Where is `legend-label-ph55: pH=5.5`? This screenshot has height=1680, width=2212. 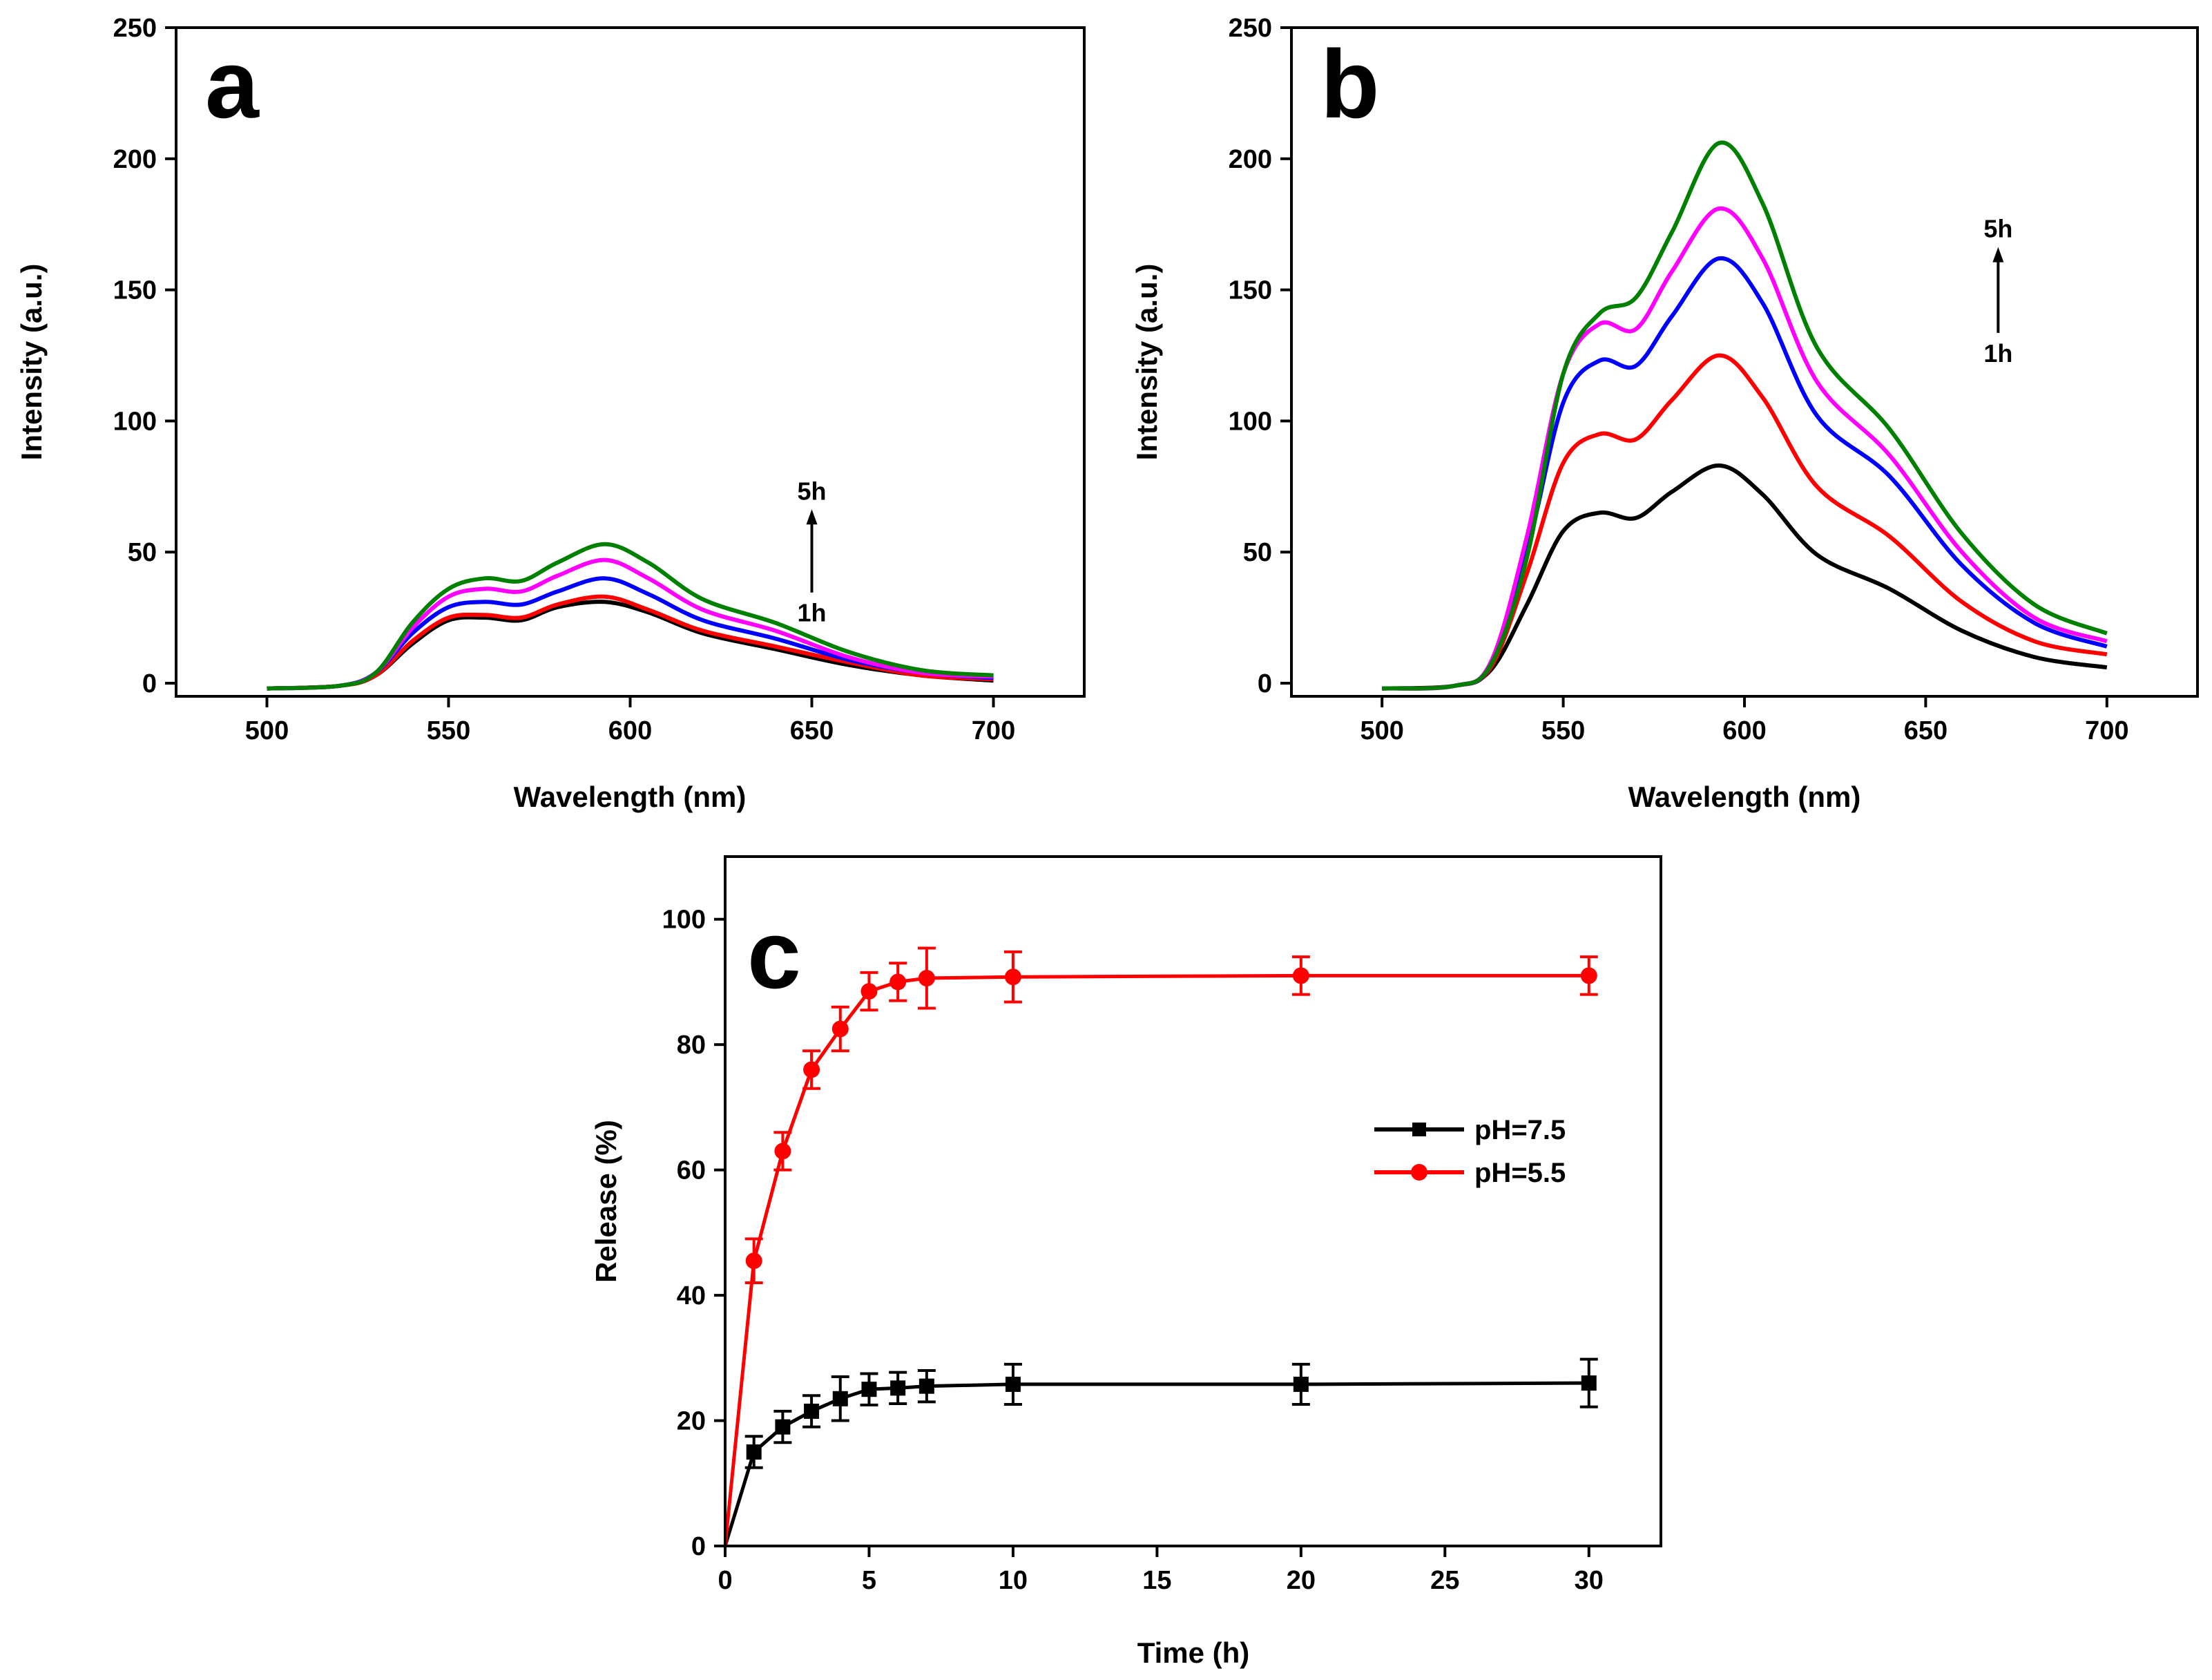 legend-label-ph55: pH=5.5 is located at coordinates (1520, 1173).